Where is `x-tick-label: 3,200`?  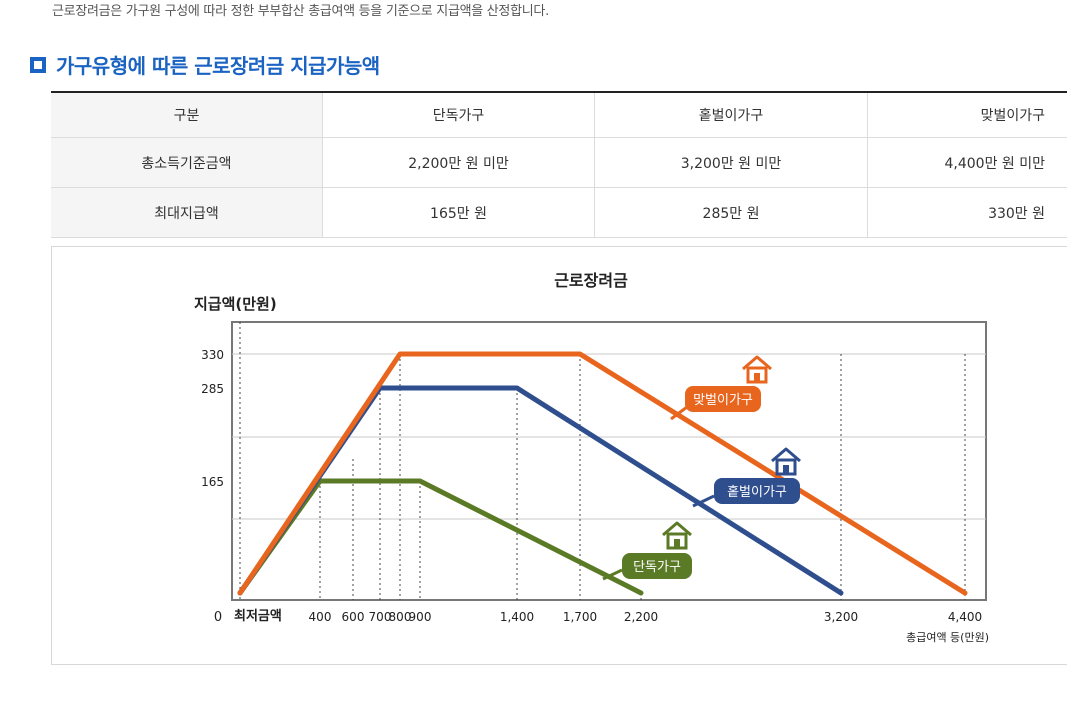 x-tick-label: 3,200 is located at coordinates (841, 617).